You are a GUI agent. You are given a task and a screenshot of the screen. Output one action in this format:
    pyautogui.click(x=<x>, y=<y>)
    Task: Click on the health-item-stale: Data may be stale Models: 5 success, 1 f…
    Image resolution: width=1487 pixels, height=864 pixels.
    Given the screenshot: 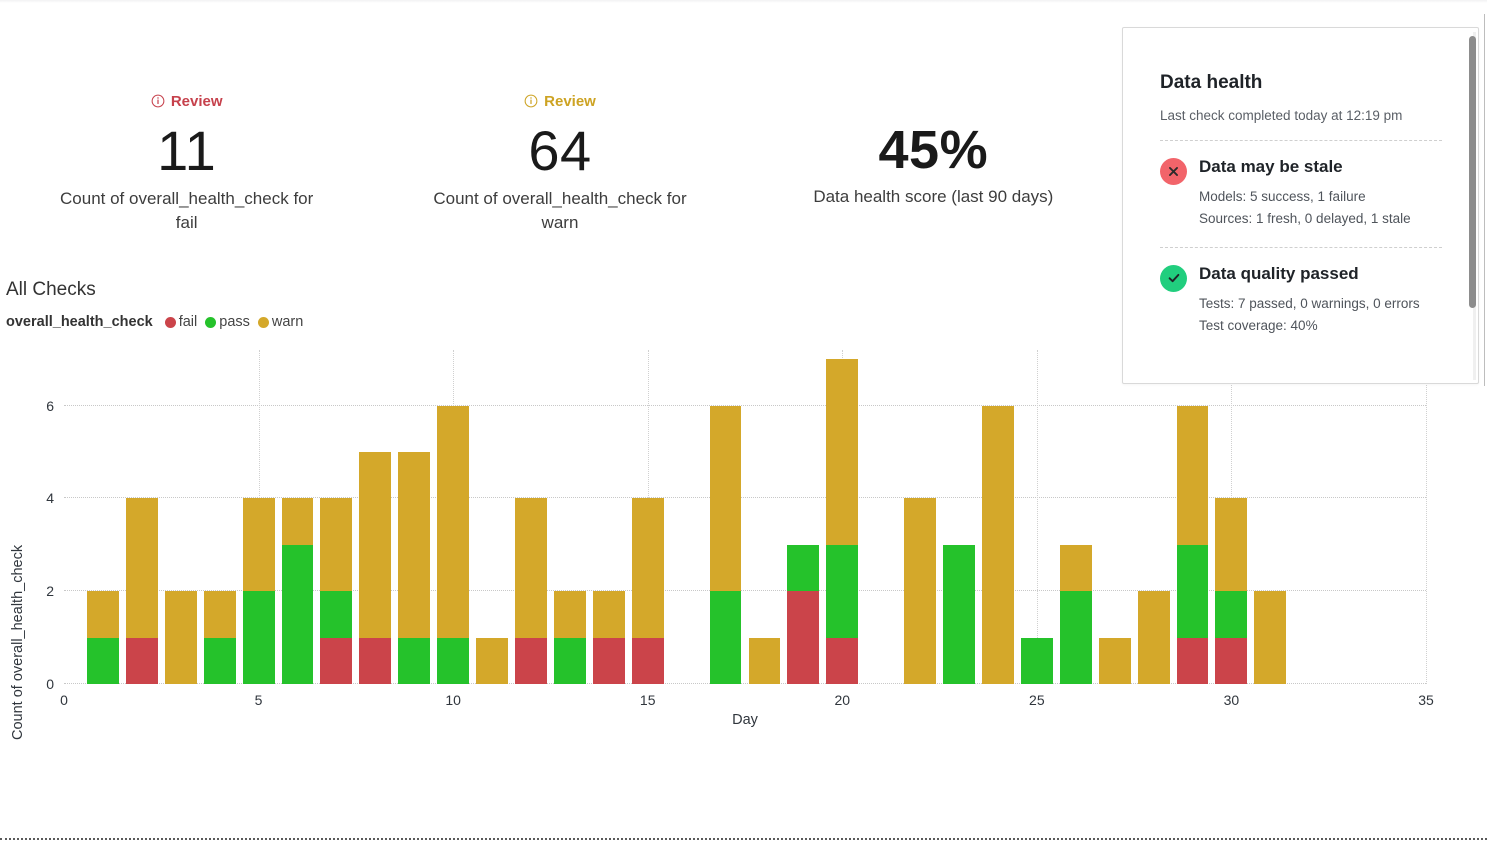 What is the action you would take?
    pyautogui.click(x=1301, y=193)
    